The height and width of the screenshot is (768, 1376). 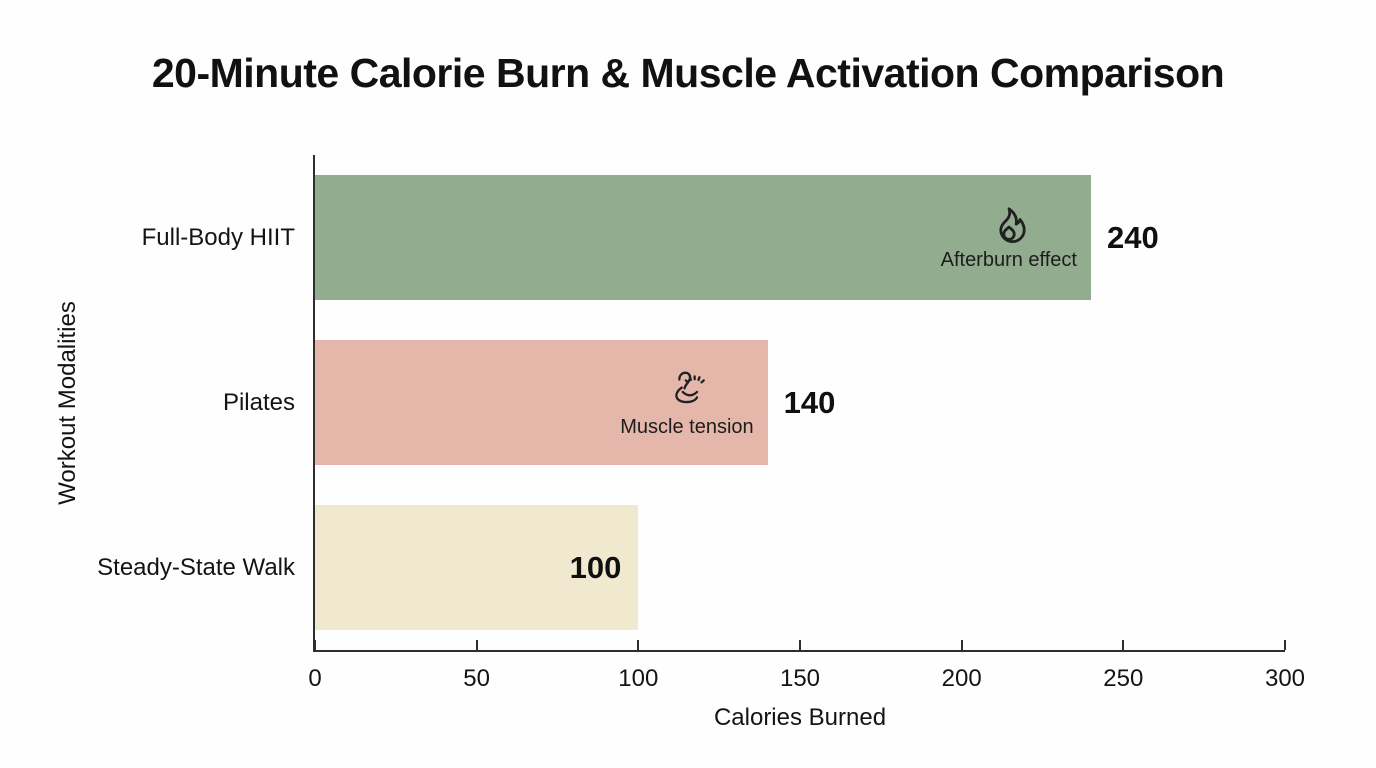 I want to click on bar-pilates: Muscle tension, so click(x=541, y=402).